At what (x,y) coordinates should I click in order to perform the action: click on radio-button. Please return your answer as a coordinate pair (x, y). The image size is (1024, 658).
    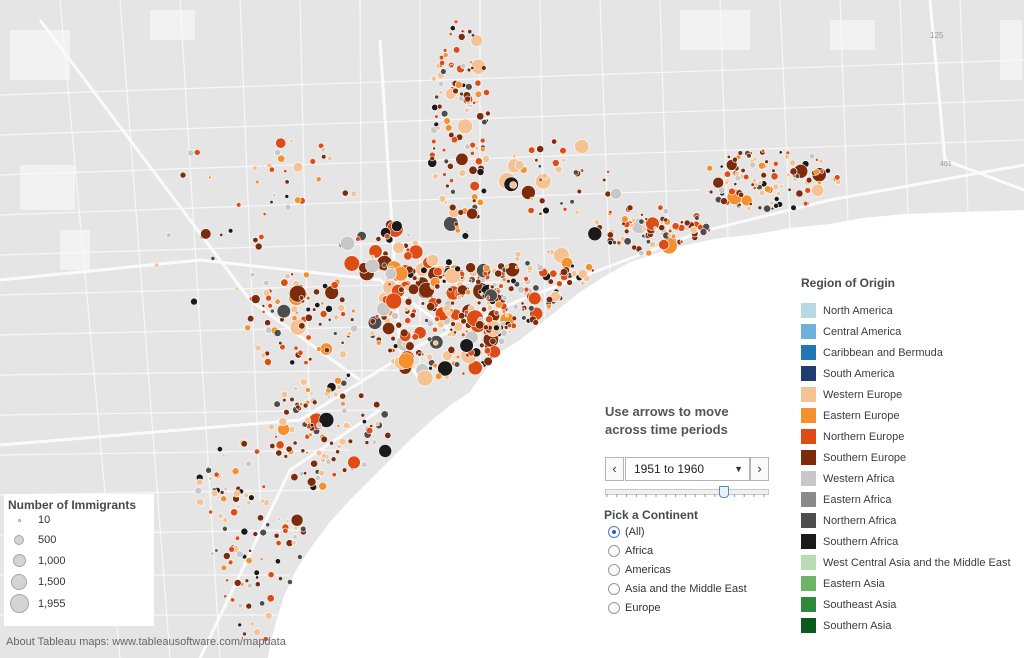
    Looking at the image, I should click on (614, 570).